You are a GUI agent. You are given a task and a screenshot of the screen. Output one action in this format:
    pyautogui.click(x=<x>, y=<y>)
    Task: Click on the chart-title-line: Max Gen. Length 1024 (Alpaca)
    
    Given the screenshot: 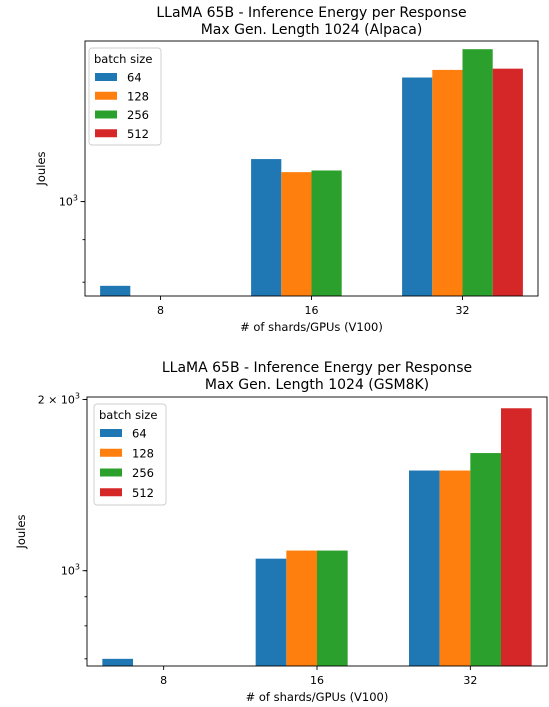 What is the action you would take?
    pyautogui.click(x=312, y=30)
    